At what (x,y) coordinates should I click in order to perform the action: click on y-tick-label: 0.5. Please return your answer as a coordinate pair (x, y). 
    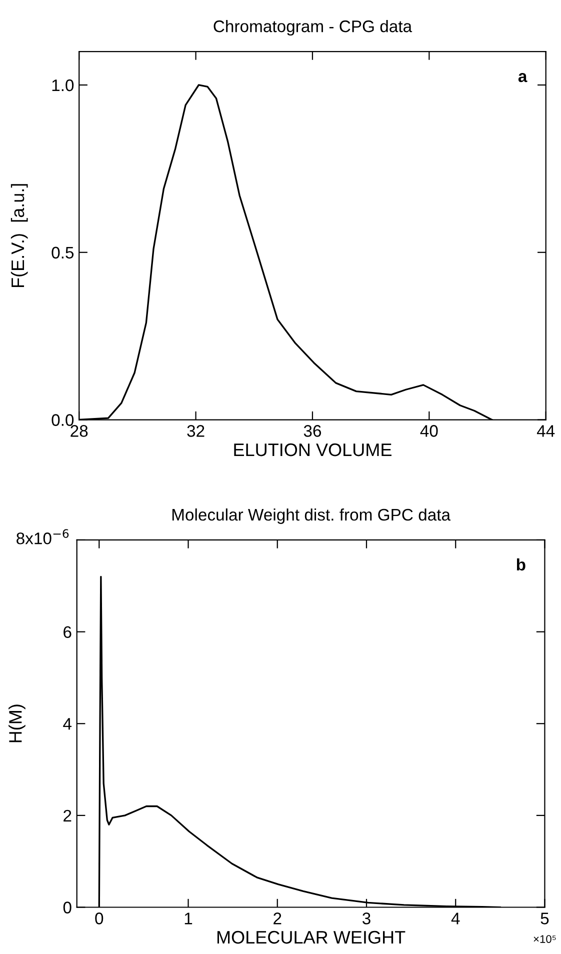
    Looking at the image, I should click on (63, 252).